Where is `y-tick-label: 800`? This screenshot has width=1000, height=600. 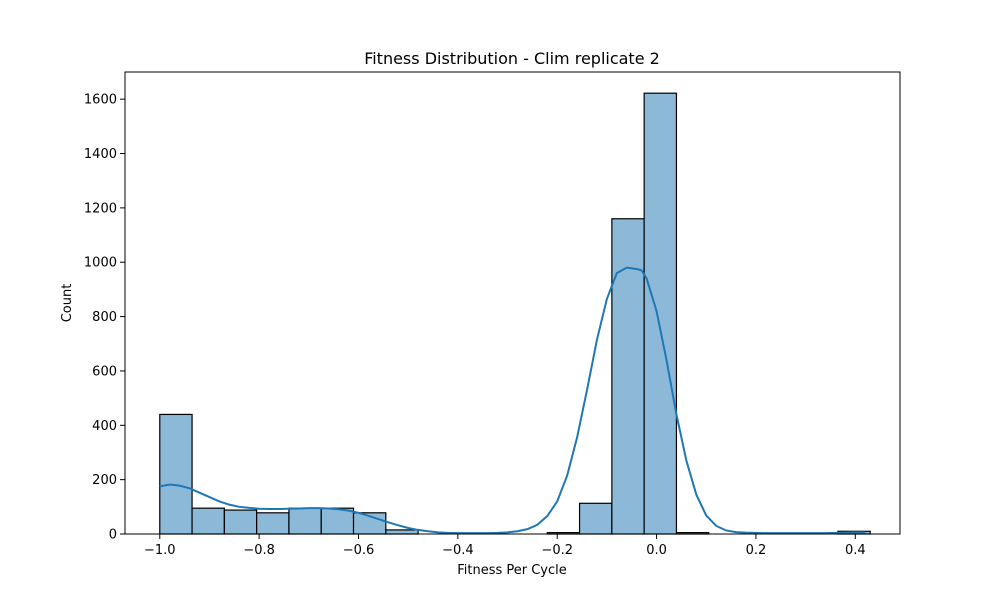
y-tick-label: 800 is located at coordinates (104, 317).